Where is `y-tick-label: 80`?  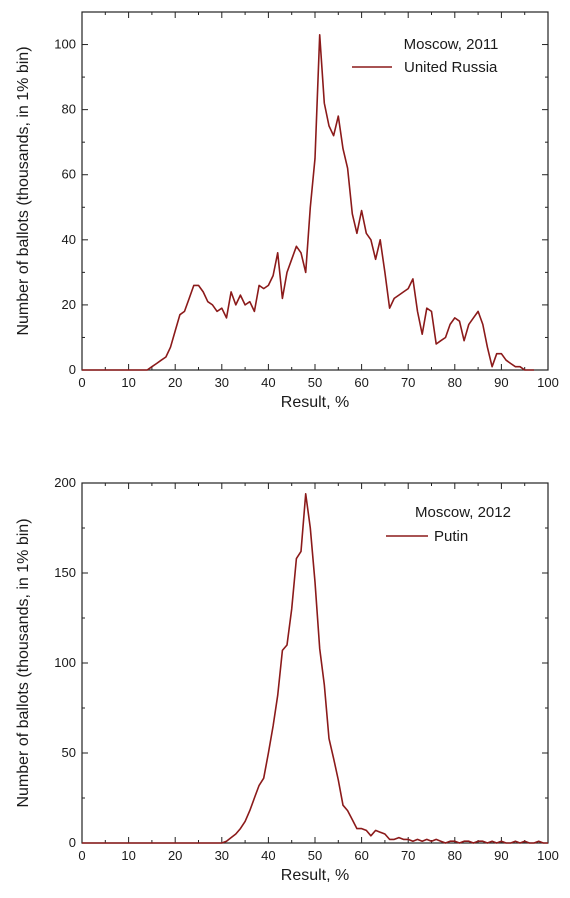
y-tick-label: 80 is located at coordinates (69, 109).